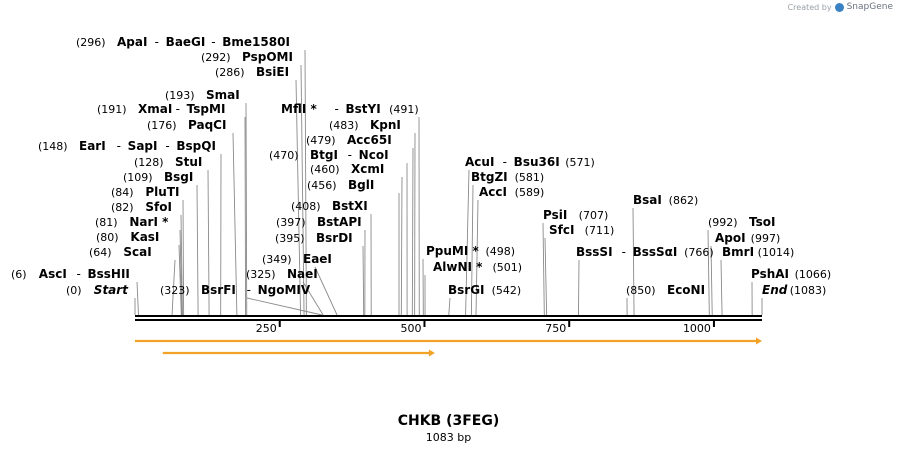 The height and width of the screenshot is (453, 897). Describe the element at coordinates (530, 177) in the screenshot. I see `site-position: (581)` at that location.